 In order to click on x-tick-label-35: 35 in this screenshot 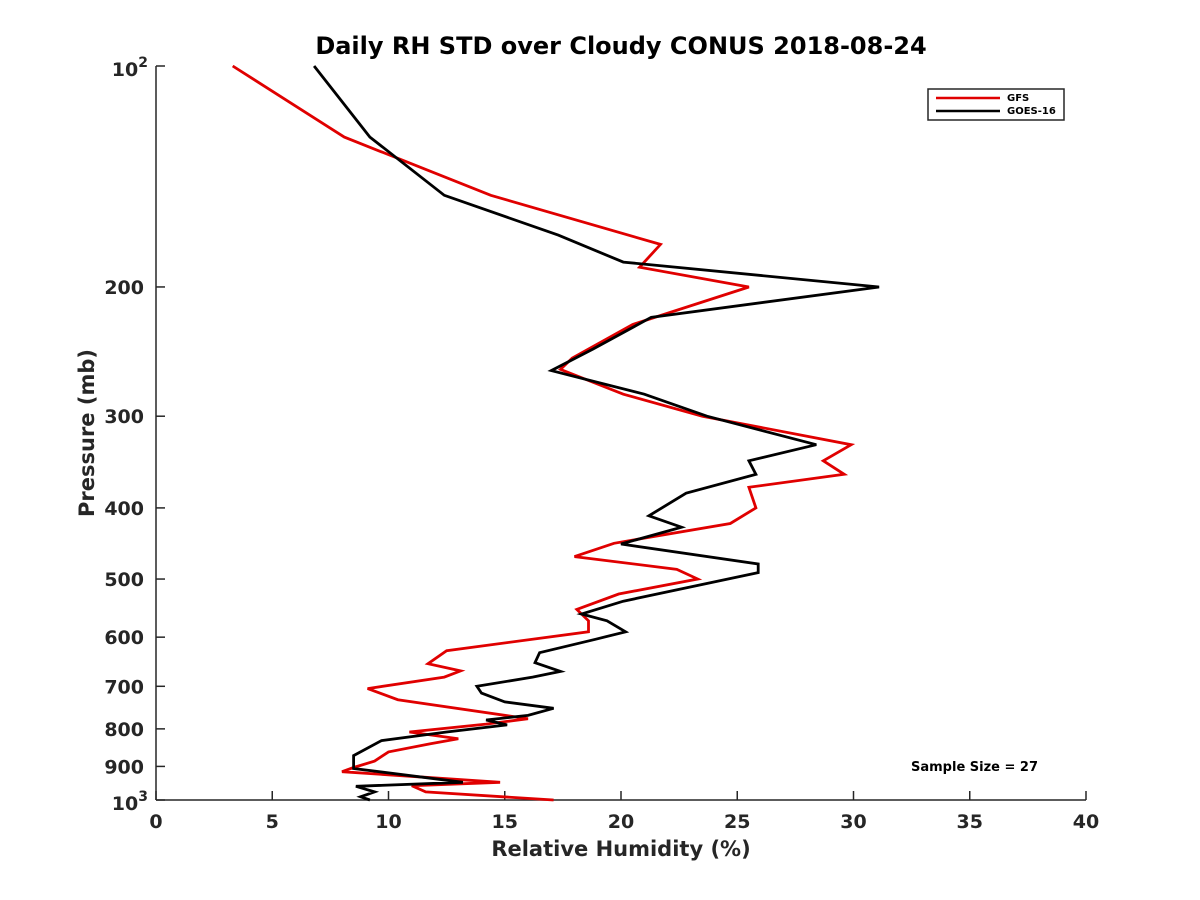, I will do `click(970, 822)`.